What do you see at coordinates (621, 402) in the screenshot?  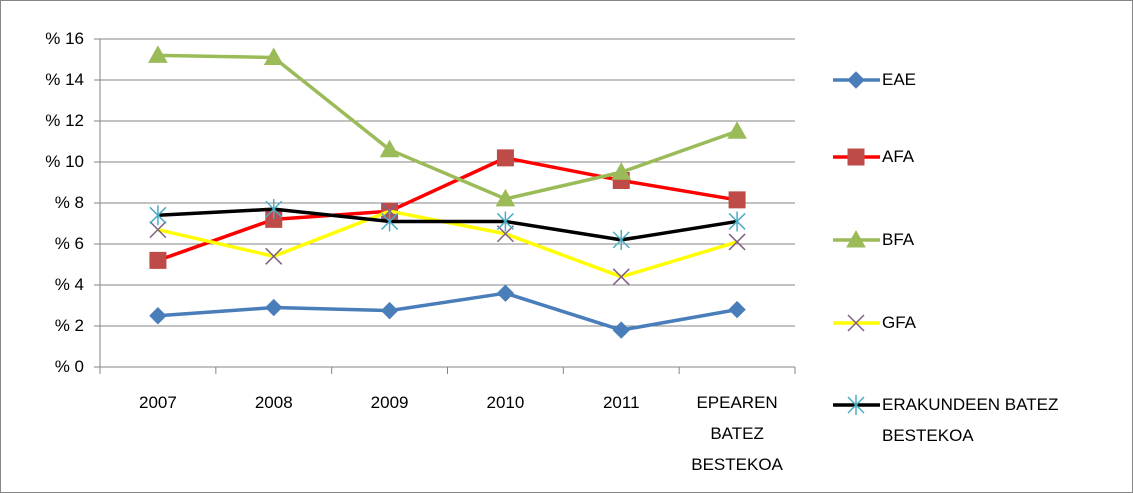 I see `x-tick-label: 2011` at bounding box center [621, 402].